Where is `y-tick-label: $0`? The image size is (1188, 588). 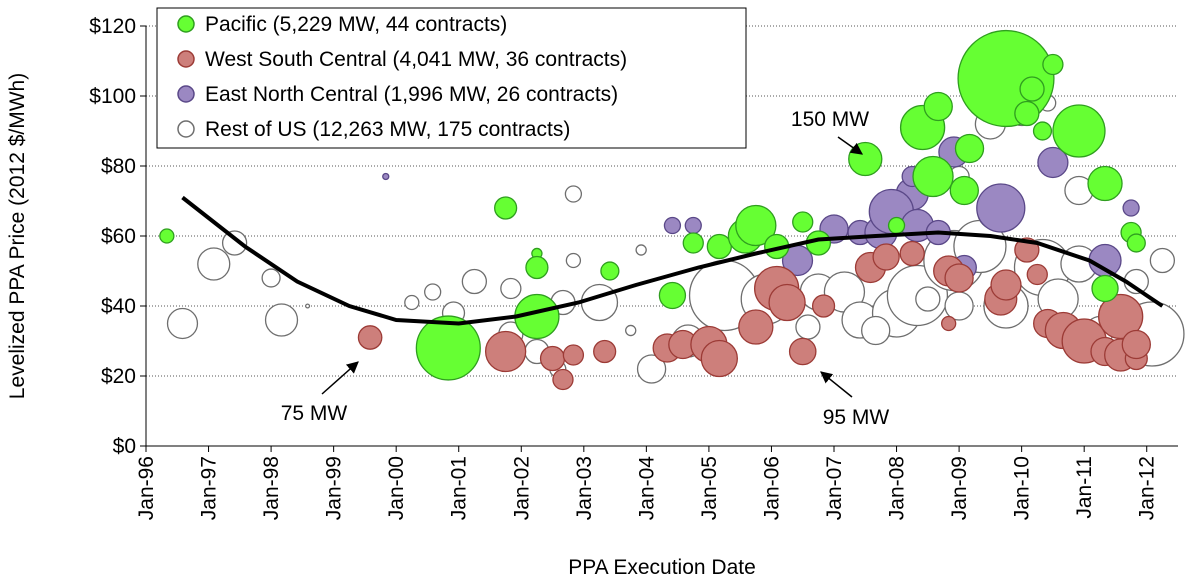
y-tick-label: $0 is located at coordinates (124, 446).